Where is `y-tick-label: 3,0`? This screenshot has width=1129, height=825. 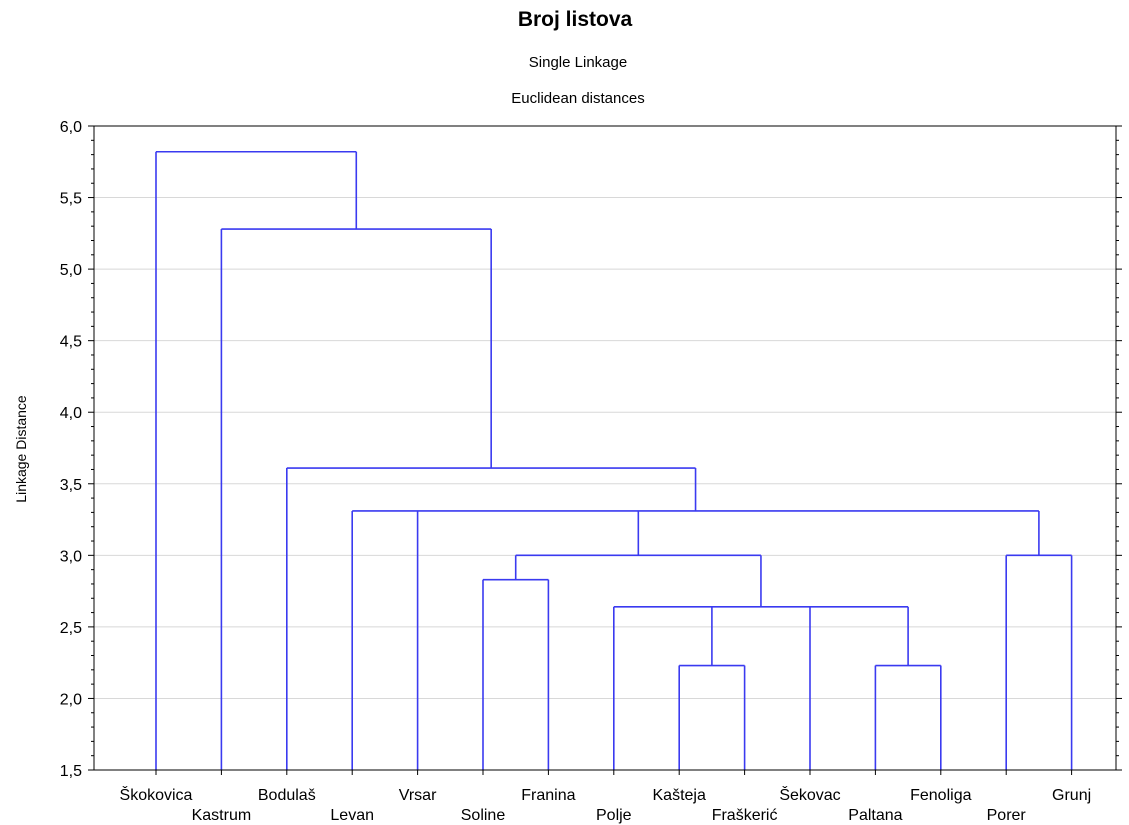 y-tick-label: 3,0 is located at coordinates (71, 556).